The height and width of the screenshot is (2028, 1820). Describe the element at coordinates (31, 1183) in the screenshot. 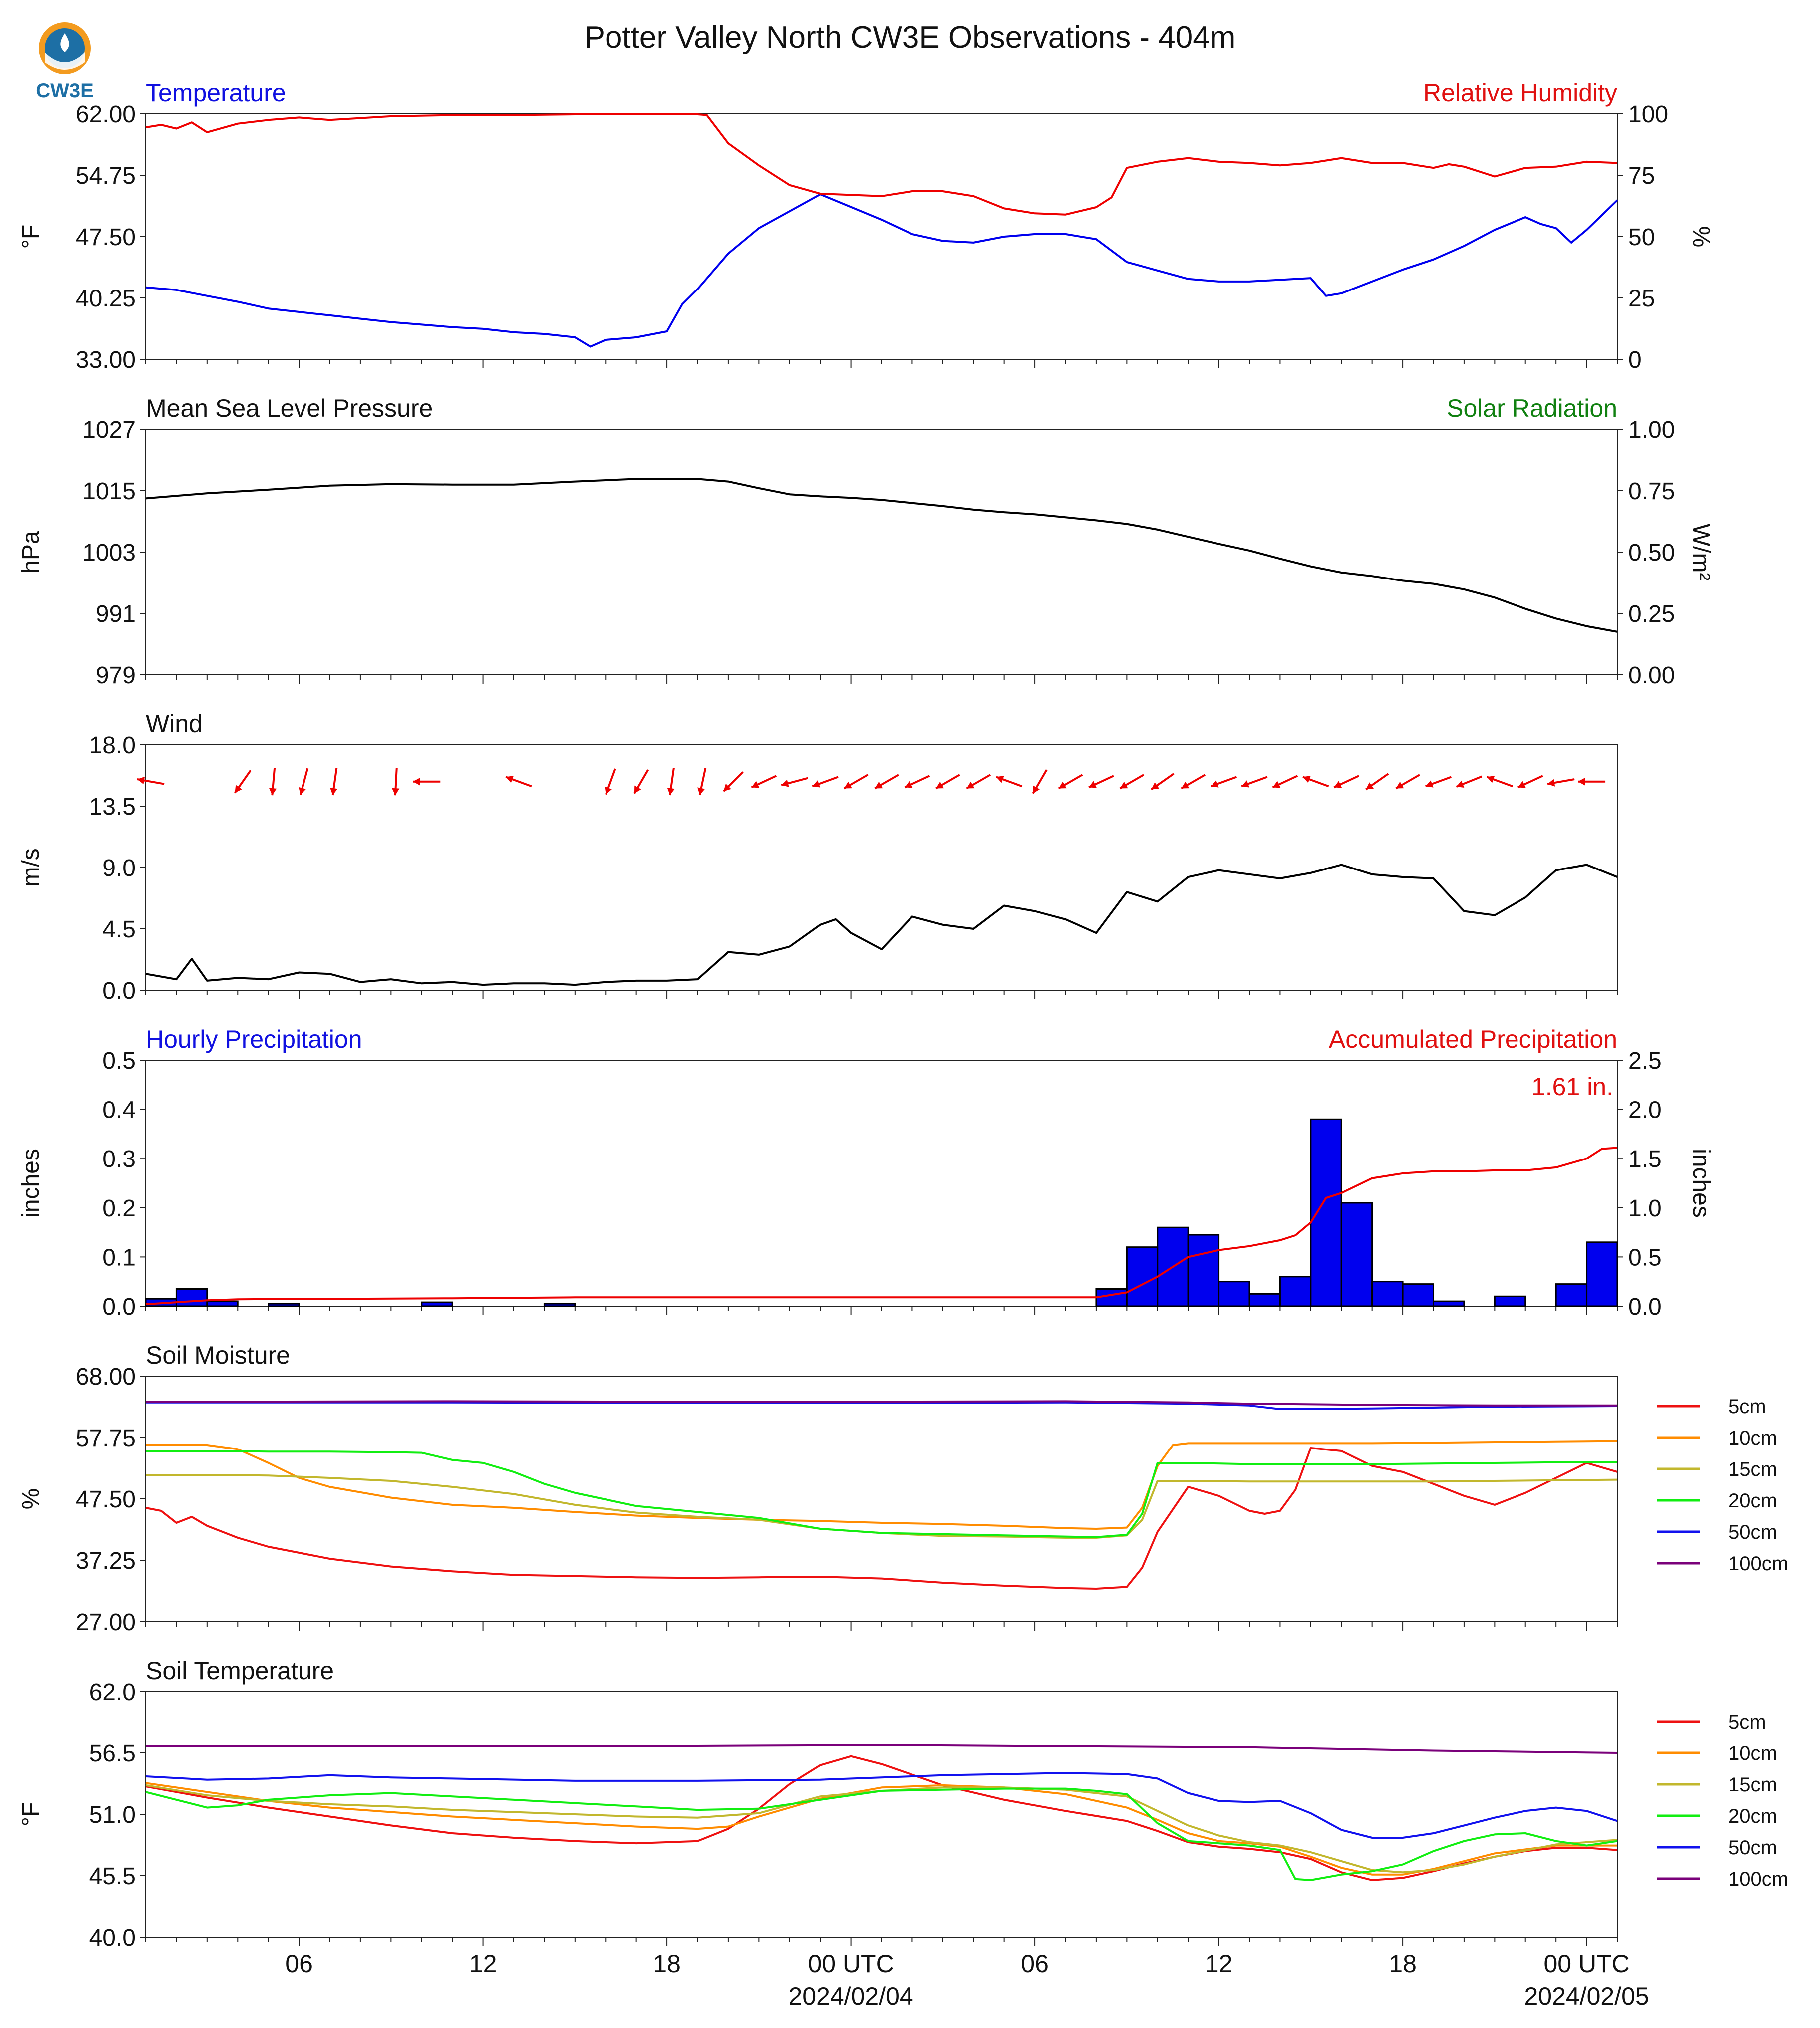

I see `y-axis-label-left: inches` at that location.